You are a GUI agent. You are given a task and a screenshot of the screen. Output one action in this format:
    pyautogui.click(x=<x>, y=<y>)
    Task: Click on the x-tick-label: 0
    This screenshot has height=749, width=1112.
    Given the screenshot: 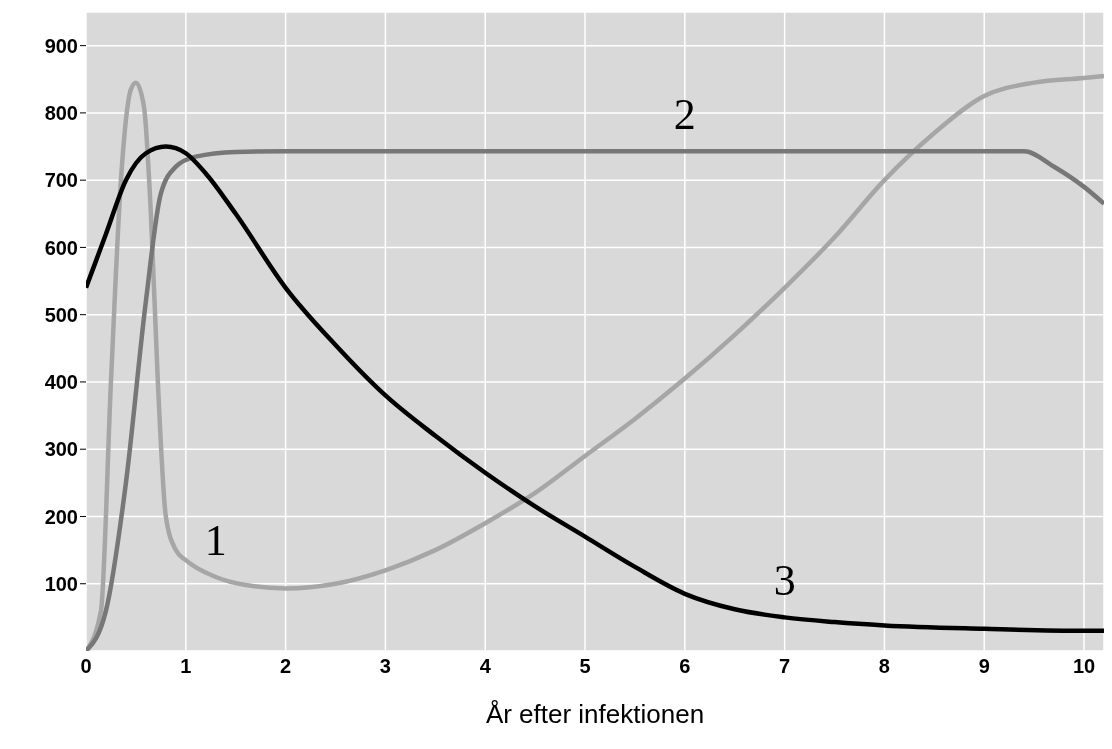 What is the action you would take?
    pyautogui.click(x=86, y=666)
    